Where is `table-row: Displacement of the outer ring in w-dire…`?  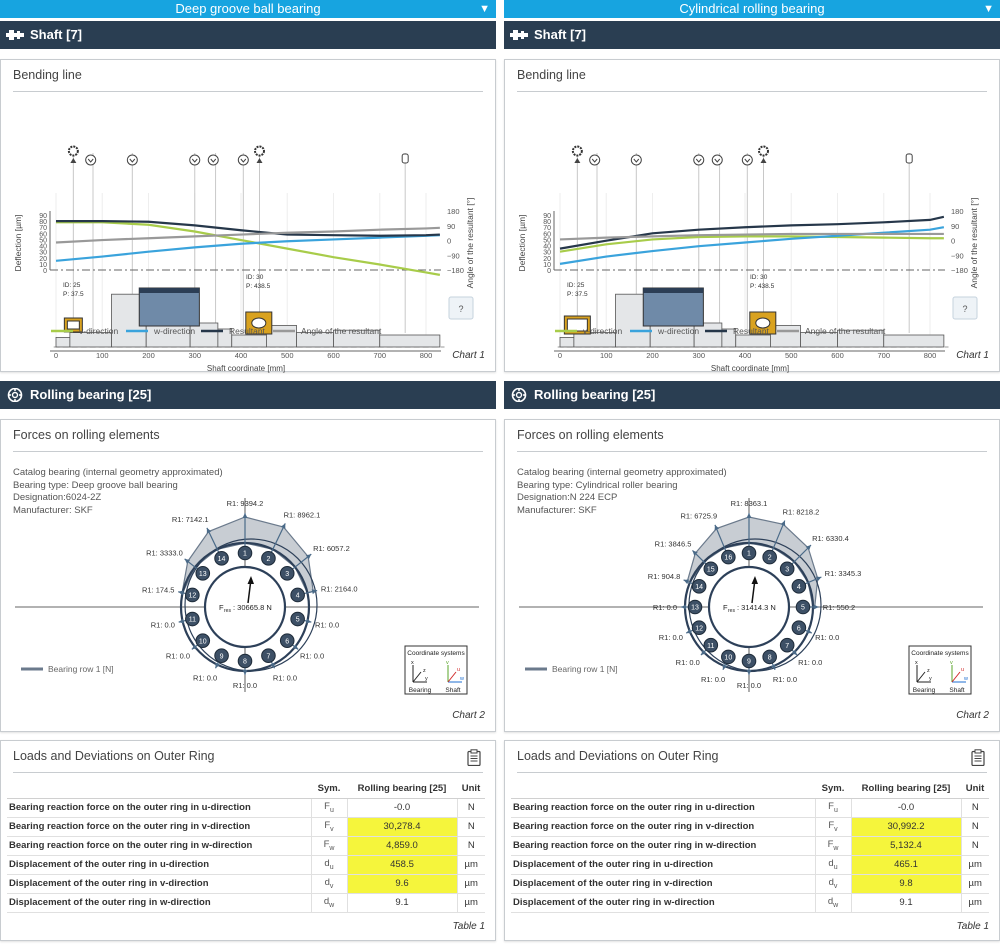
table-row: Displacement of the outer ring in w-dire… is located at coordinates (246, 903).